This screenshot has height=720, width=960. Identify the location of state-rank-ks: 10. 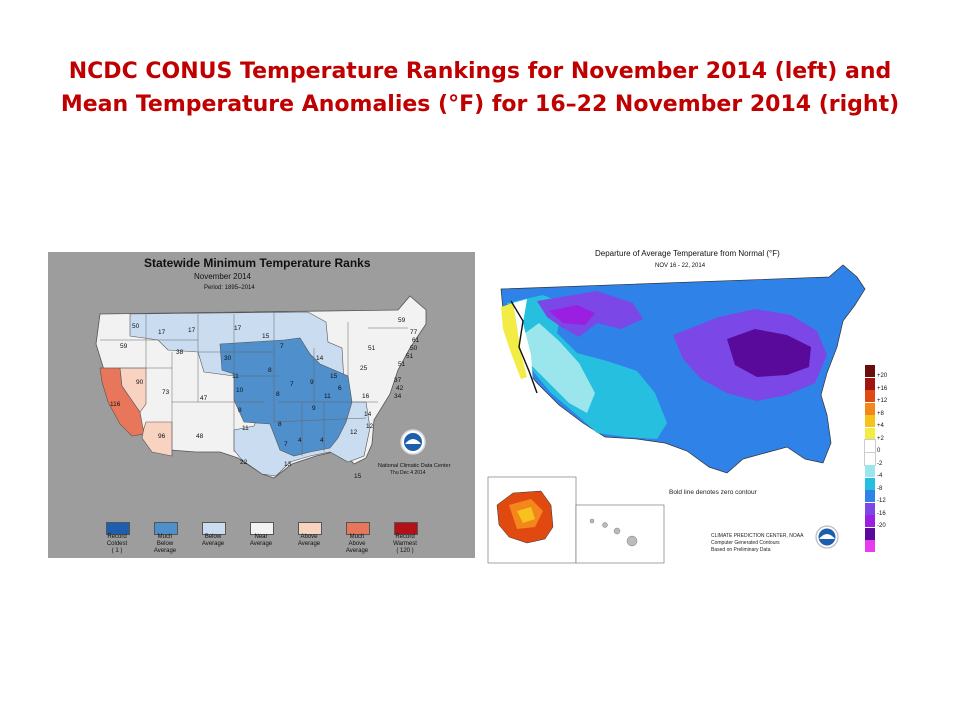
(240, 390).